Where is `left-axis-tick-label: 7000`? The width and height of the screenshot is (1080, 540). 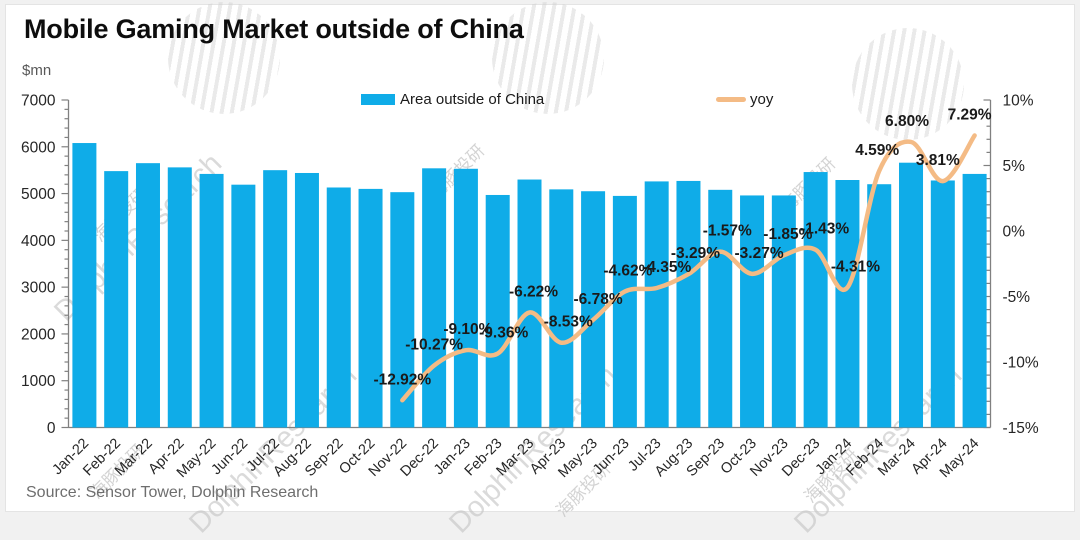 left-axis-tick-label: 7000 is located at coordinates (38, 101).